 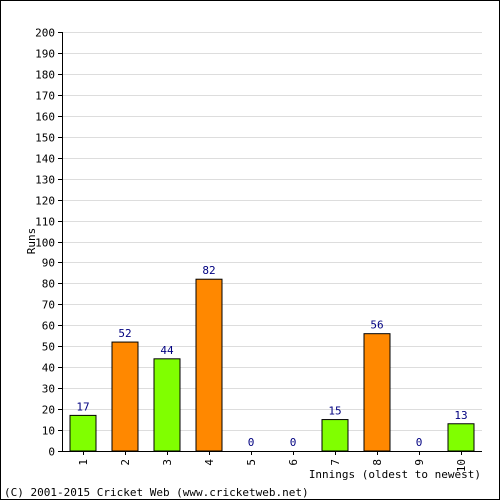 I want to click on y-tick-label: 120, so click(x=45, y=201).